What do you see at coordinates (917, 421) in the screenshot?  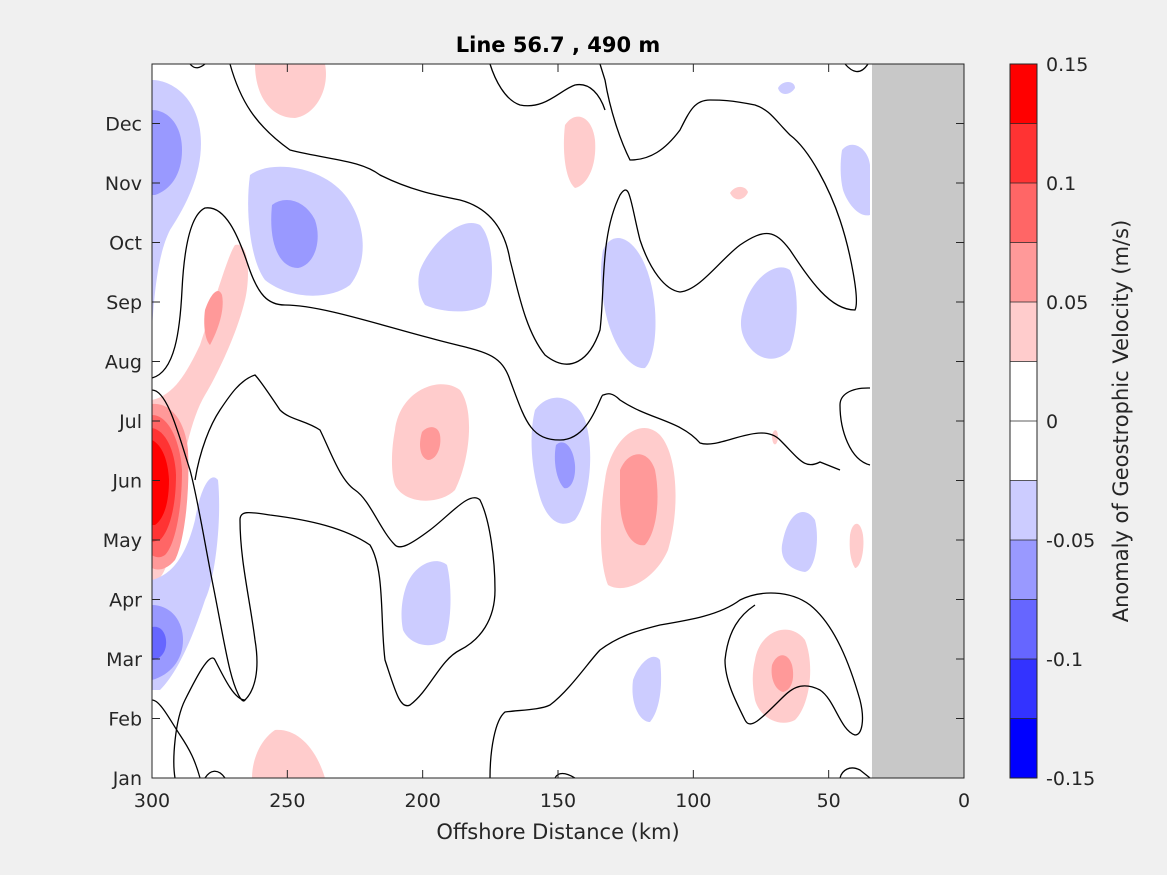 I see `land-mask` at bounding box center [917, 421].